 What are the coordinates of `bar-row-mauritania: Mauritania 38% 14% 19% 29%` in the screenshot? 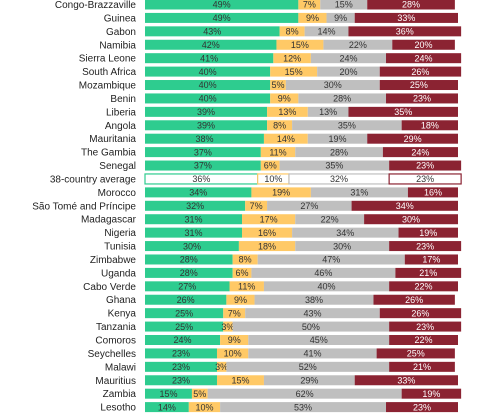 It's located at (273, 139).